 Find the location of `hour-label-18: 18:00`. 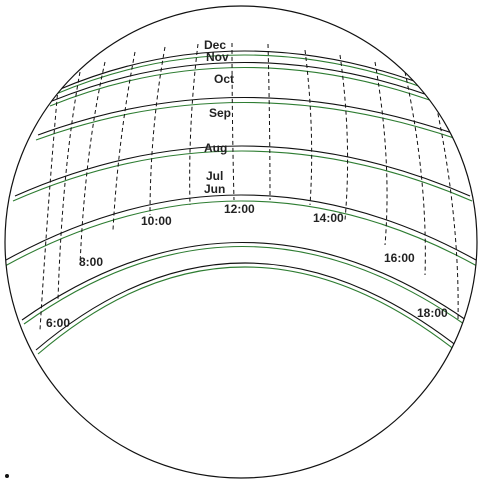

hour-label-18: 18:00 is located at coordinates (432, 313).